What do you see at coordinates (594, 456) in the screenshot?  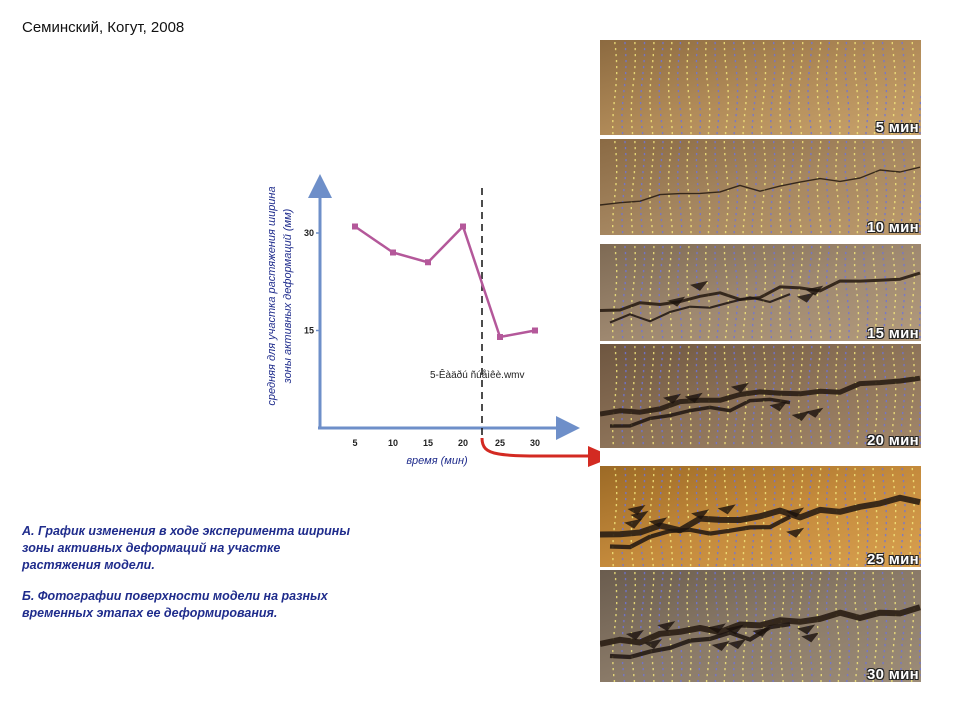 I see `transition-arrow-head` at bounding box center [594, 456].